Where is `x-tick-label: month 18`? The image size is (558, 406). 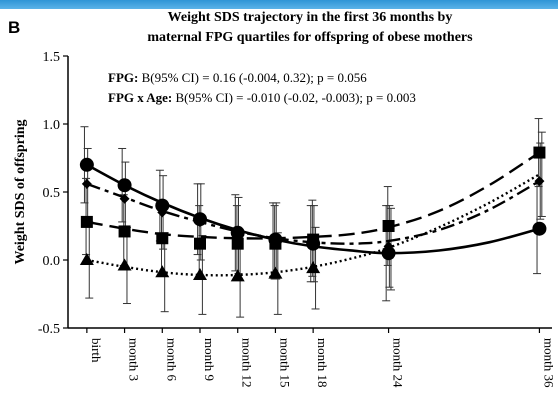
x-tick-label: month 18 is located at coordinates (322, 362).